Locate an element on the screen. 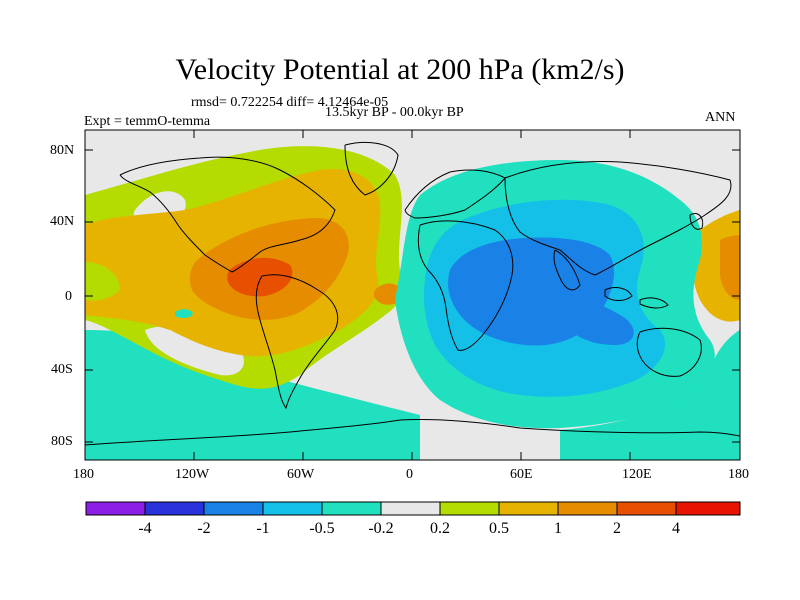 This screenshot has width=800, height=600. colorbar-label: -1 is located at coordinates (263, 528).